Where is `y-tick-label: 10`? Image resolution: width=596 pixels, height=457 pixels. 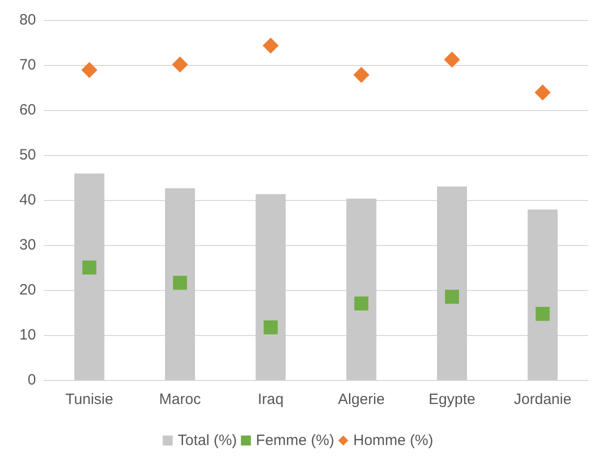
y-tick-label: 10 is located at coordinates (27, 335).